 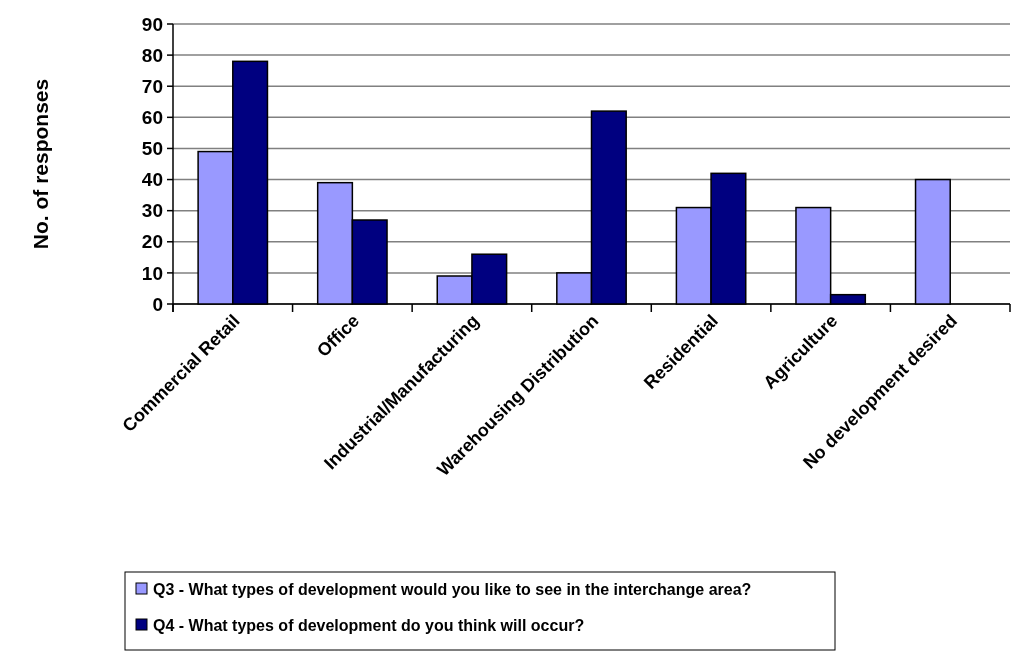 I want to click on y-axis-title: No. of responses, so click(x=40, y=164).